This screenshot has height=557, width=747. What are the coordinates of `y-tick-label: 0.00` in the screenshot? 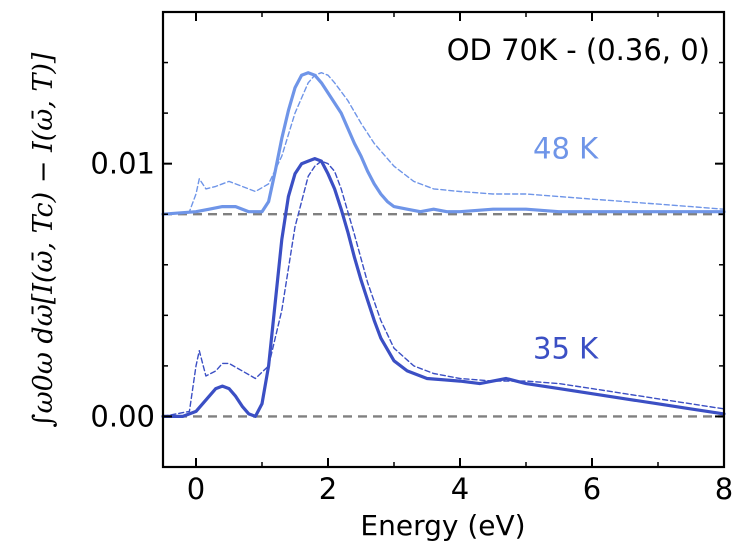 It's located at (122, 416).